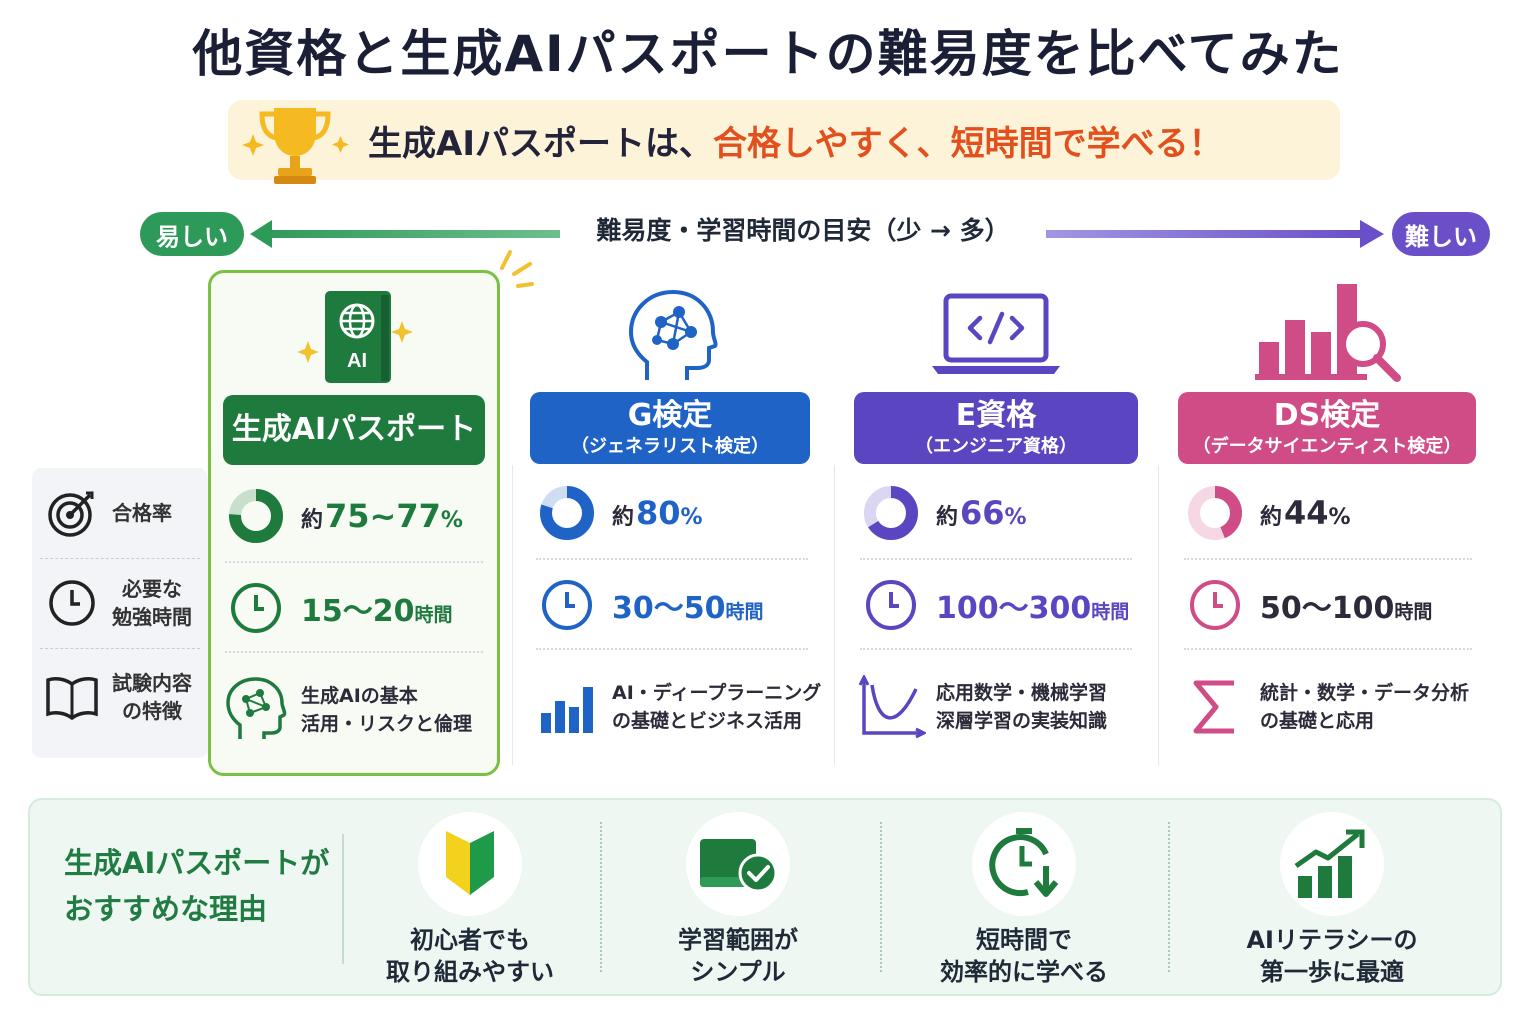 Image resolution: width=1536 pixels, height=1024 pixels. I want to click on row-labels: 合格率 必要な 勉強時間 試験内容 の特徴, so click(120, 613).